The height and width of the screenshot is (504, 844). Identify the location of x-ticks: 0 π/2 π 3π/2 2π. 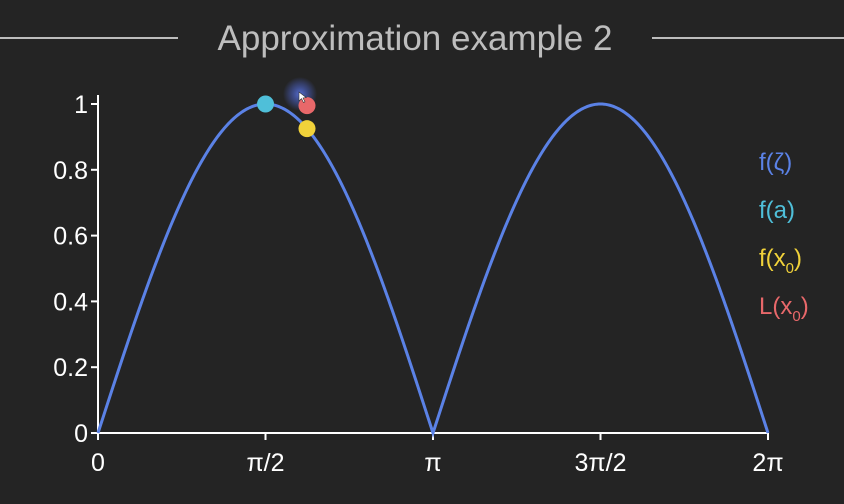
(437, 455).